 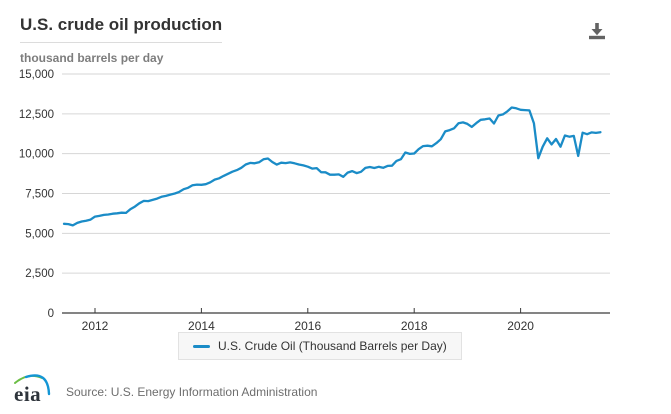 I want to click on svg-text: 2014, so click(x=201, y=326).